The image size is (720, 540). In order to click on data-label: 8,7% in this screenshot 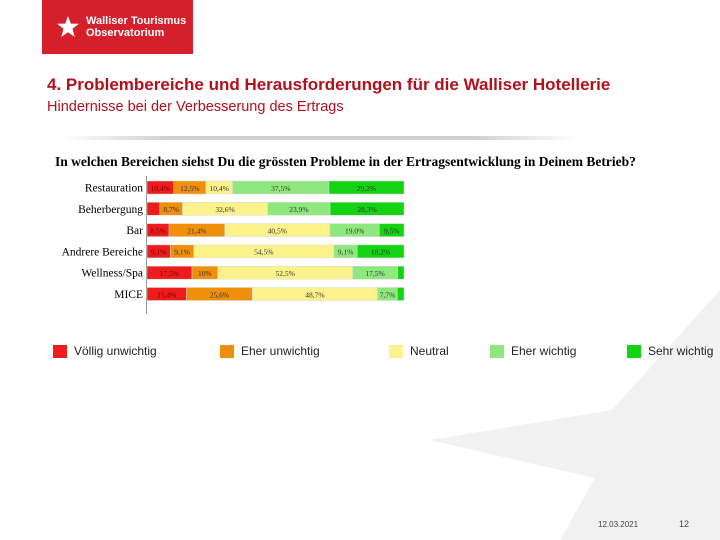, I will do `click(171, 209)`.